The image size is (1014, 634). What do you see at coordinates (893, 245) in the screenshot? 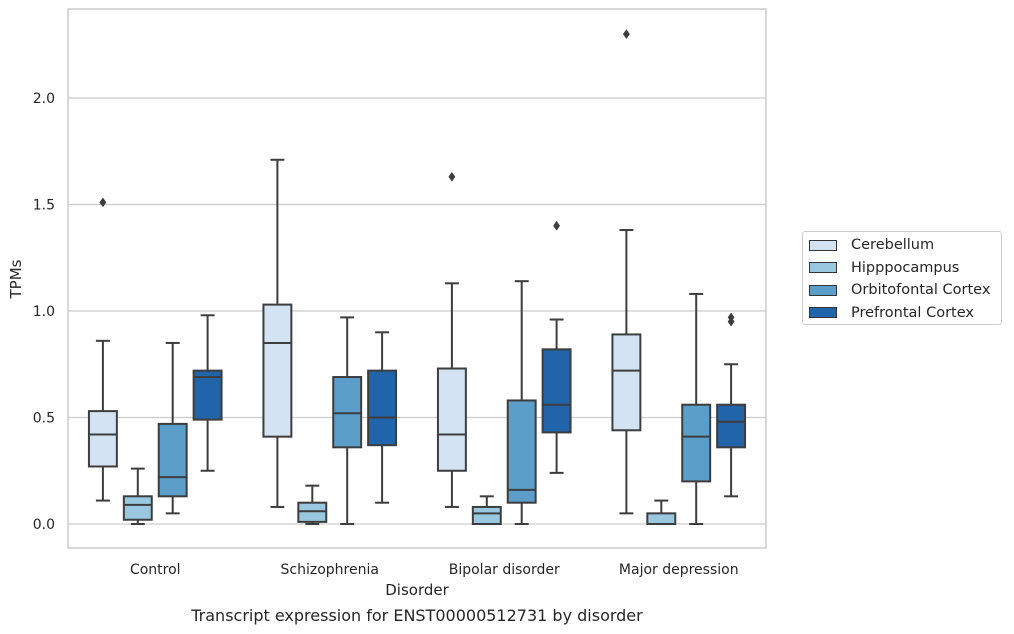
I see `legend-label: Cerebellum` at bounding box center [893, 245].